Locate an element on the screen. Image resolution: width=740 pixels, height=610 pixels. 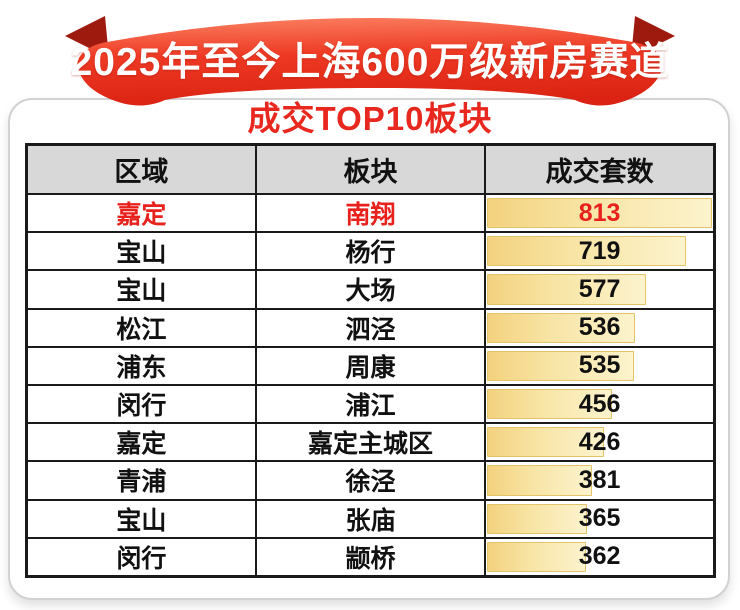
plate-cell: 张庙 is located at coordinates (370, 518).